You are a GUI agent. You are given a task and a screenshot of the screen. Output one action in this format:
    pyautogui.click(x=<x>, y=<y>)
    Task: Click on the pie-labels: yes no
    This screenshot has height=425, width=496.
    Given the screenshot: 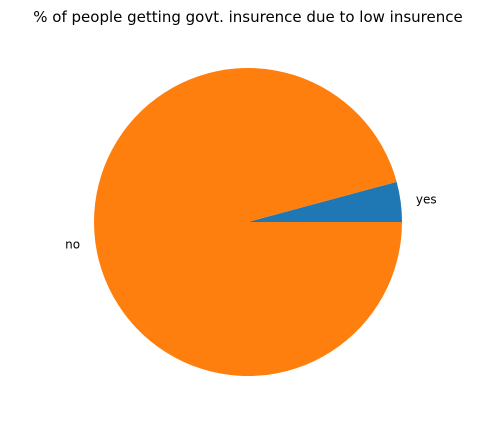 What is the action you would take?
    pyautogui.click(x=251, y=222)
    